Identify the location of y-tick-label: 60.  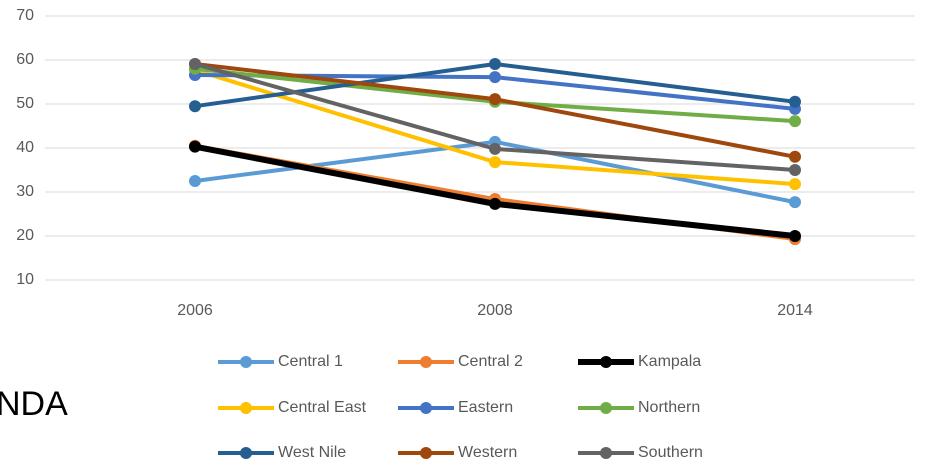
(25, 59).